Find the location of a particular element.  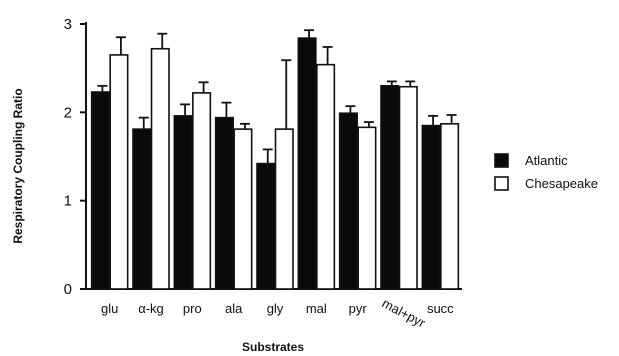

legend-swatch-atlantic is located at coordinates (501, 160).